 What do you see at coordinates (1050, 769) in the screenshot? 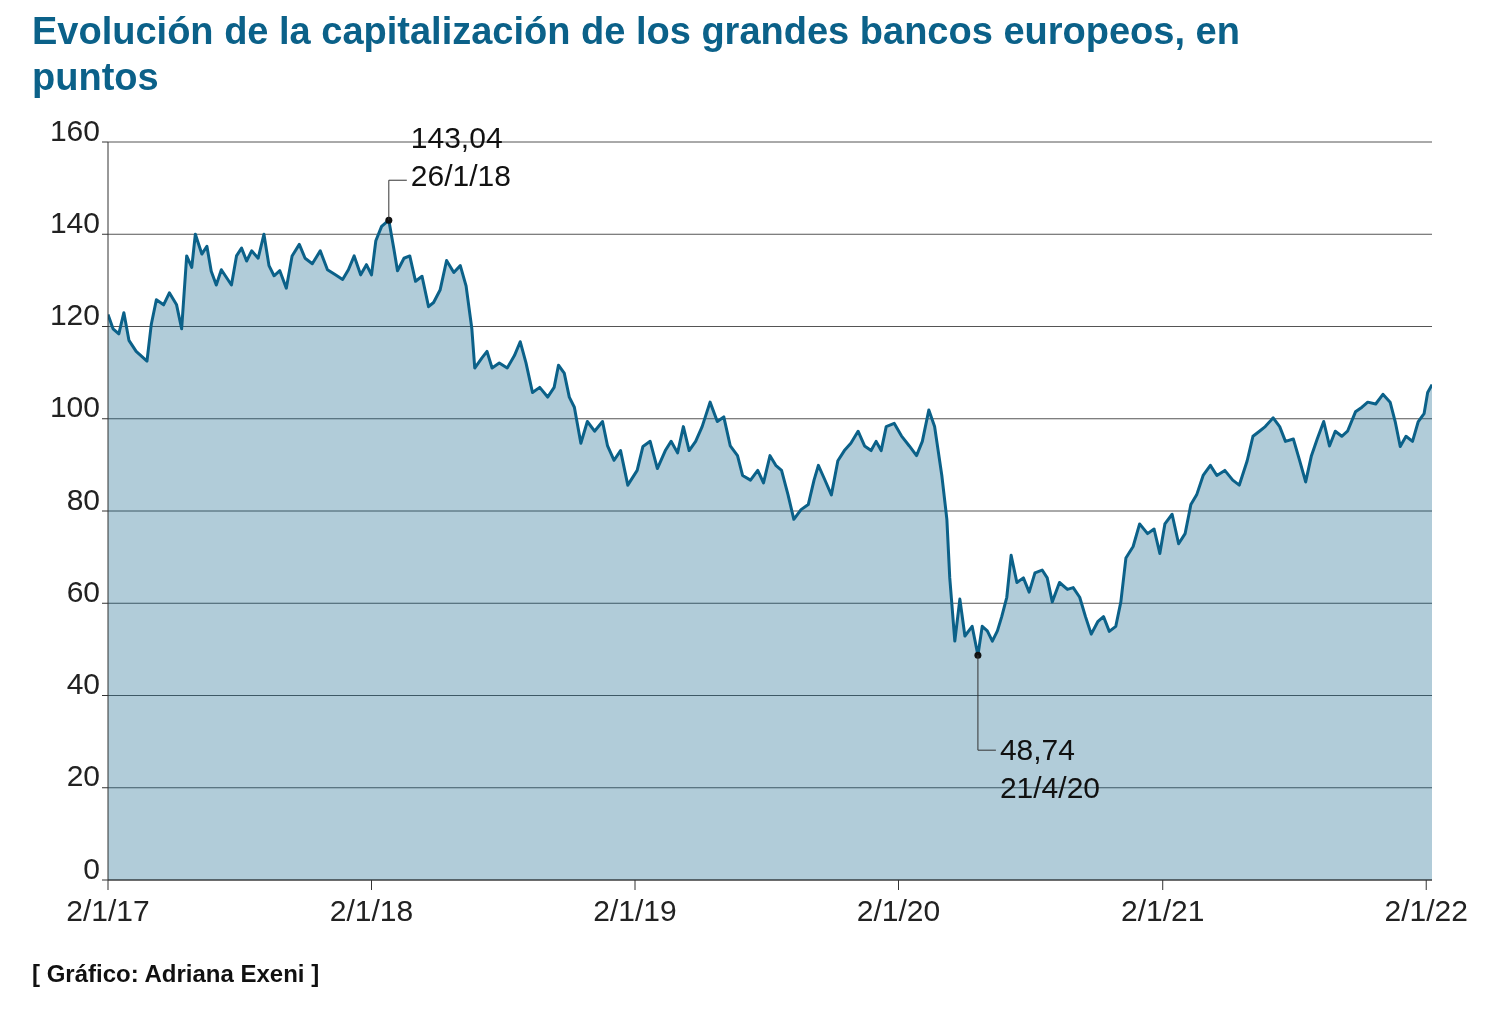
I see `annotation: 48,74 21/4/20` at bounding box center [1050, 769].